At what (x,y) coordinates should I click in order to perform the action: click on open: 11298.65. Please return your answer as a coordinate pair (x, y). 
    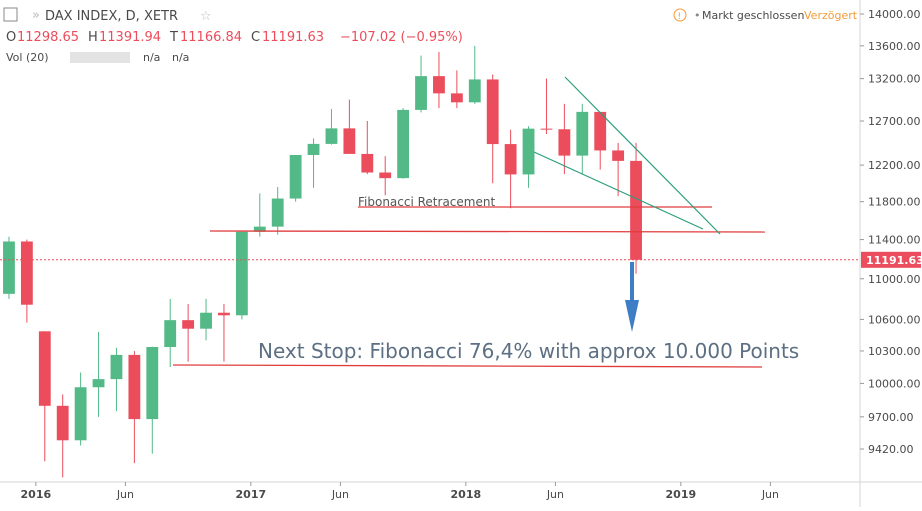
    Looking at the image, I should click on (48, 37).